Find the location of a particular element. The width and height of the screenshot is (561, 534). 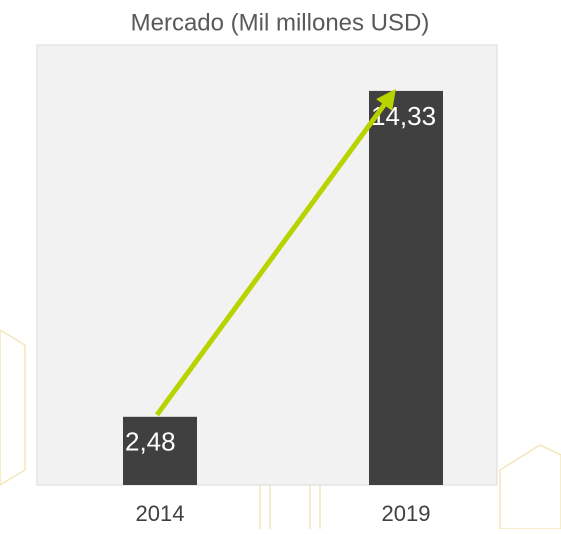

value-label: 2,48 is located at coordinates (150, 442).